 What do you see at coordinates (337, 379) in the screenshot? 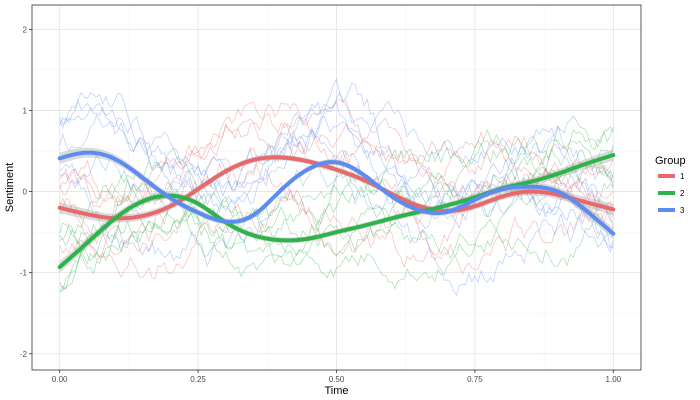
I see `x-tick-label: 0.50` at bounding box center [337, 379].